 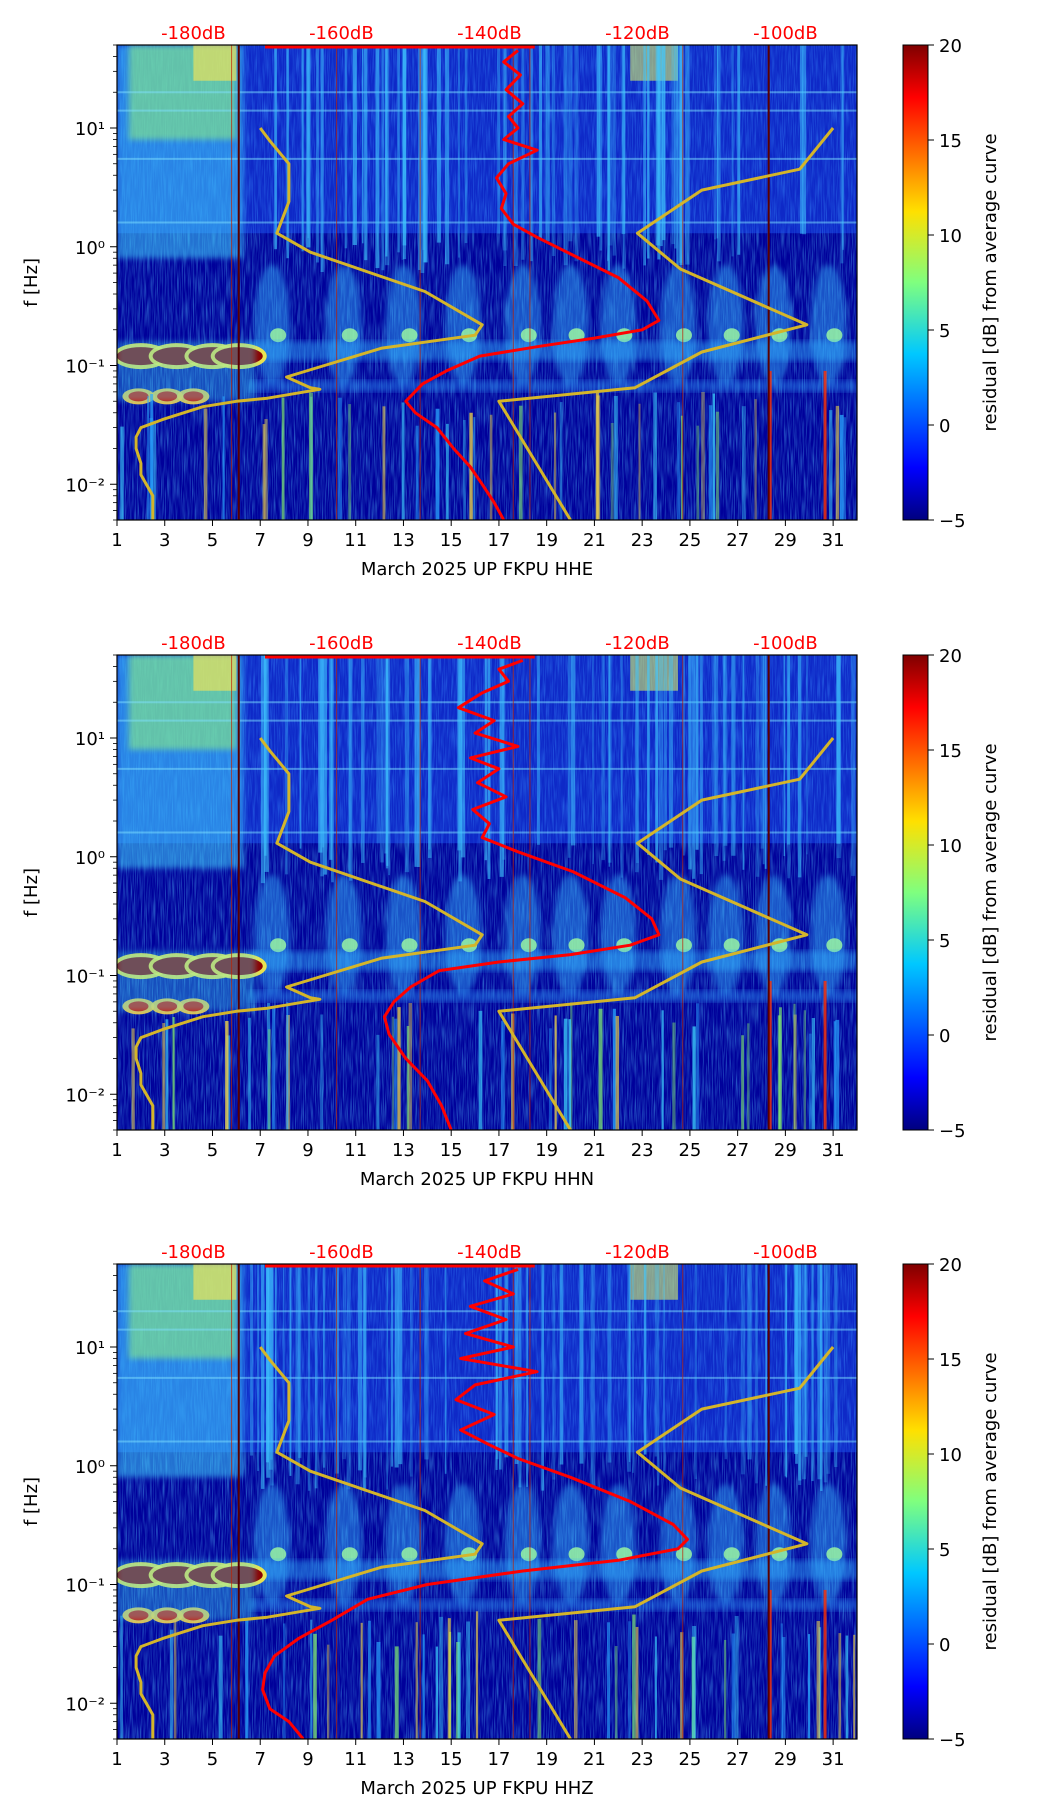 I want to click on x-tick-label: 29, so click(x=785, y=540).